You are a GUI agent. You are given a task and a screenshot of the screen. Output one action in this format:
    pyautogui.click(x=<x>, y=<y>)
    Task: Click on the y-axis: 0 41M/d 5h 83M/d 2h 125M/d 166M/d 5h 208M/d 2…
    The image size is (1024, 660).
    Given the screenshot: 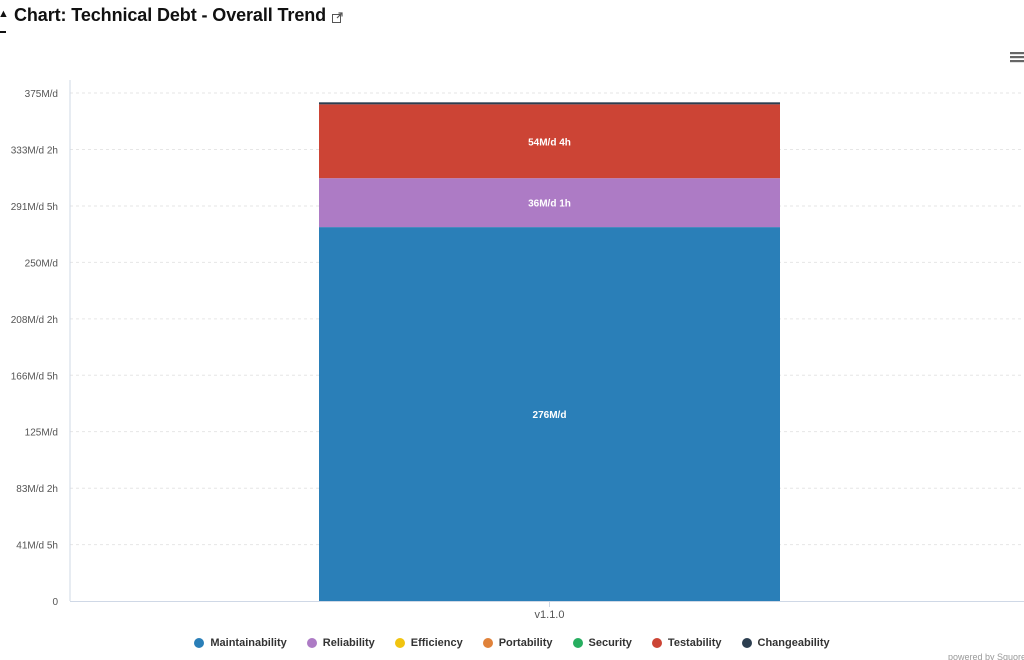 What is the action you would take?
    pyautogui.click(x=41, y=344)
    